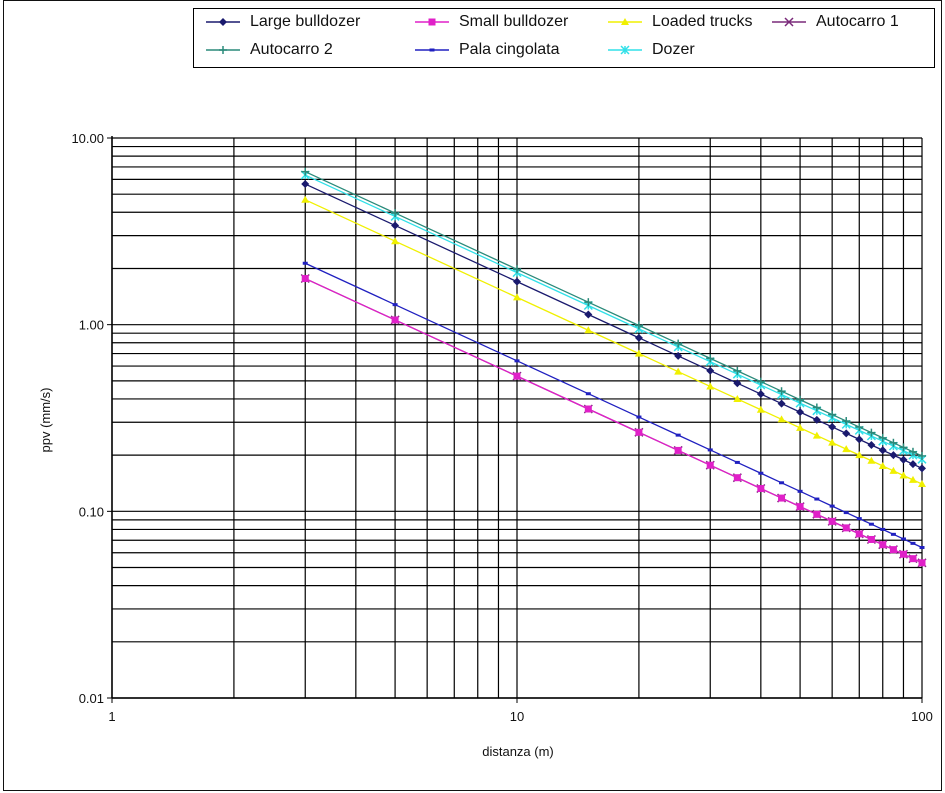  What do you see at coordinates (87, 138) in the screenshot?
I see `y-tick-label: 10.00` at bounding box center [87, 138].